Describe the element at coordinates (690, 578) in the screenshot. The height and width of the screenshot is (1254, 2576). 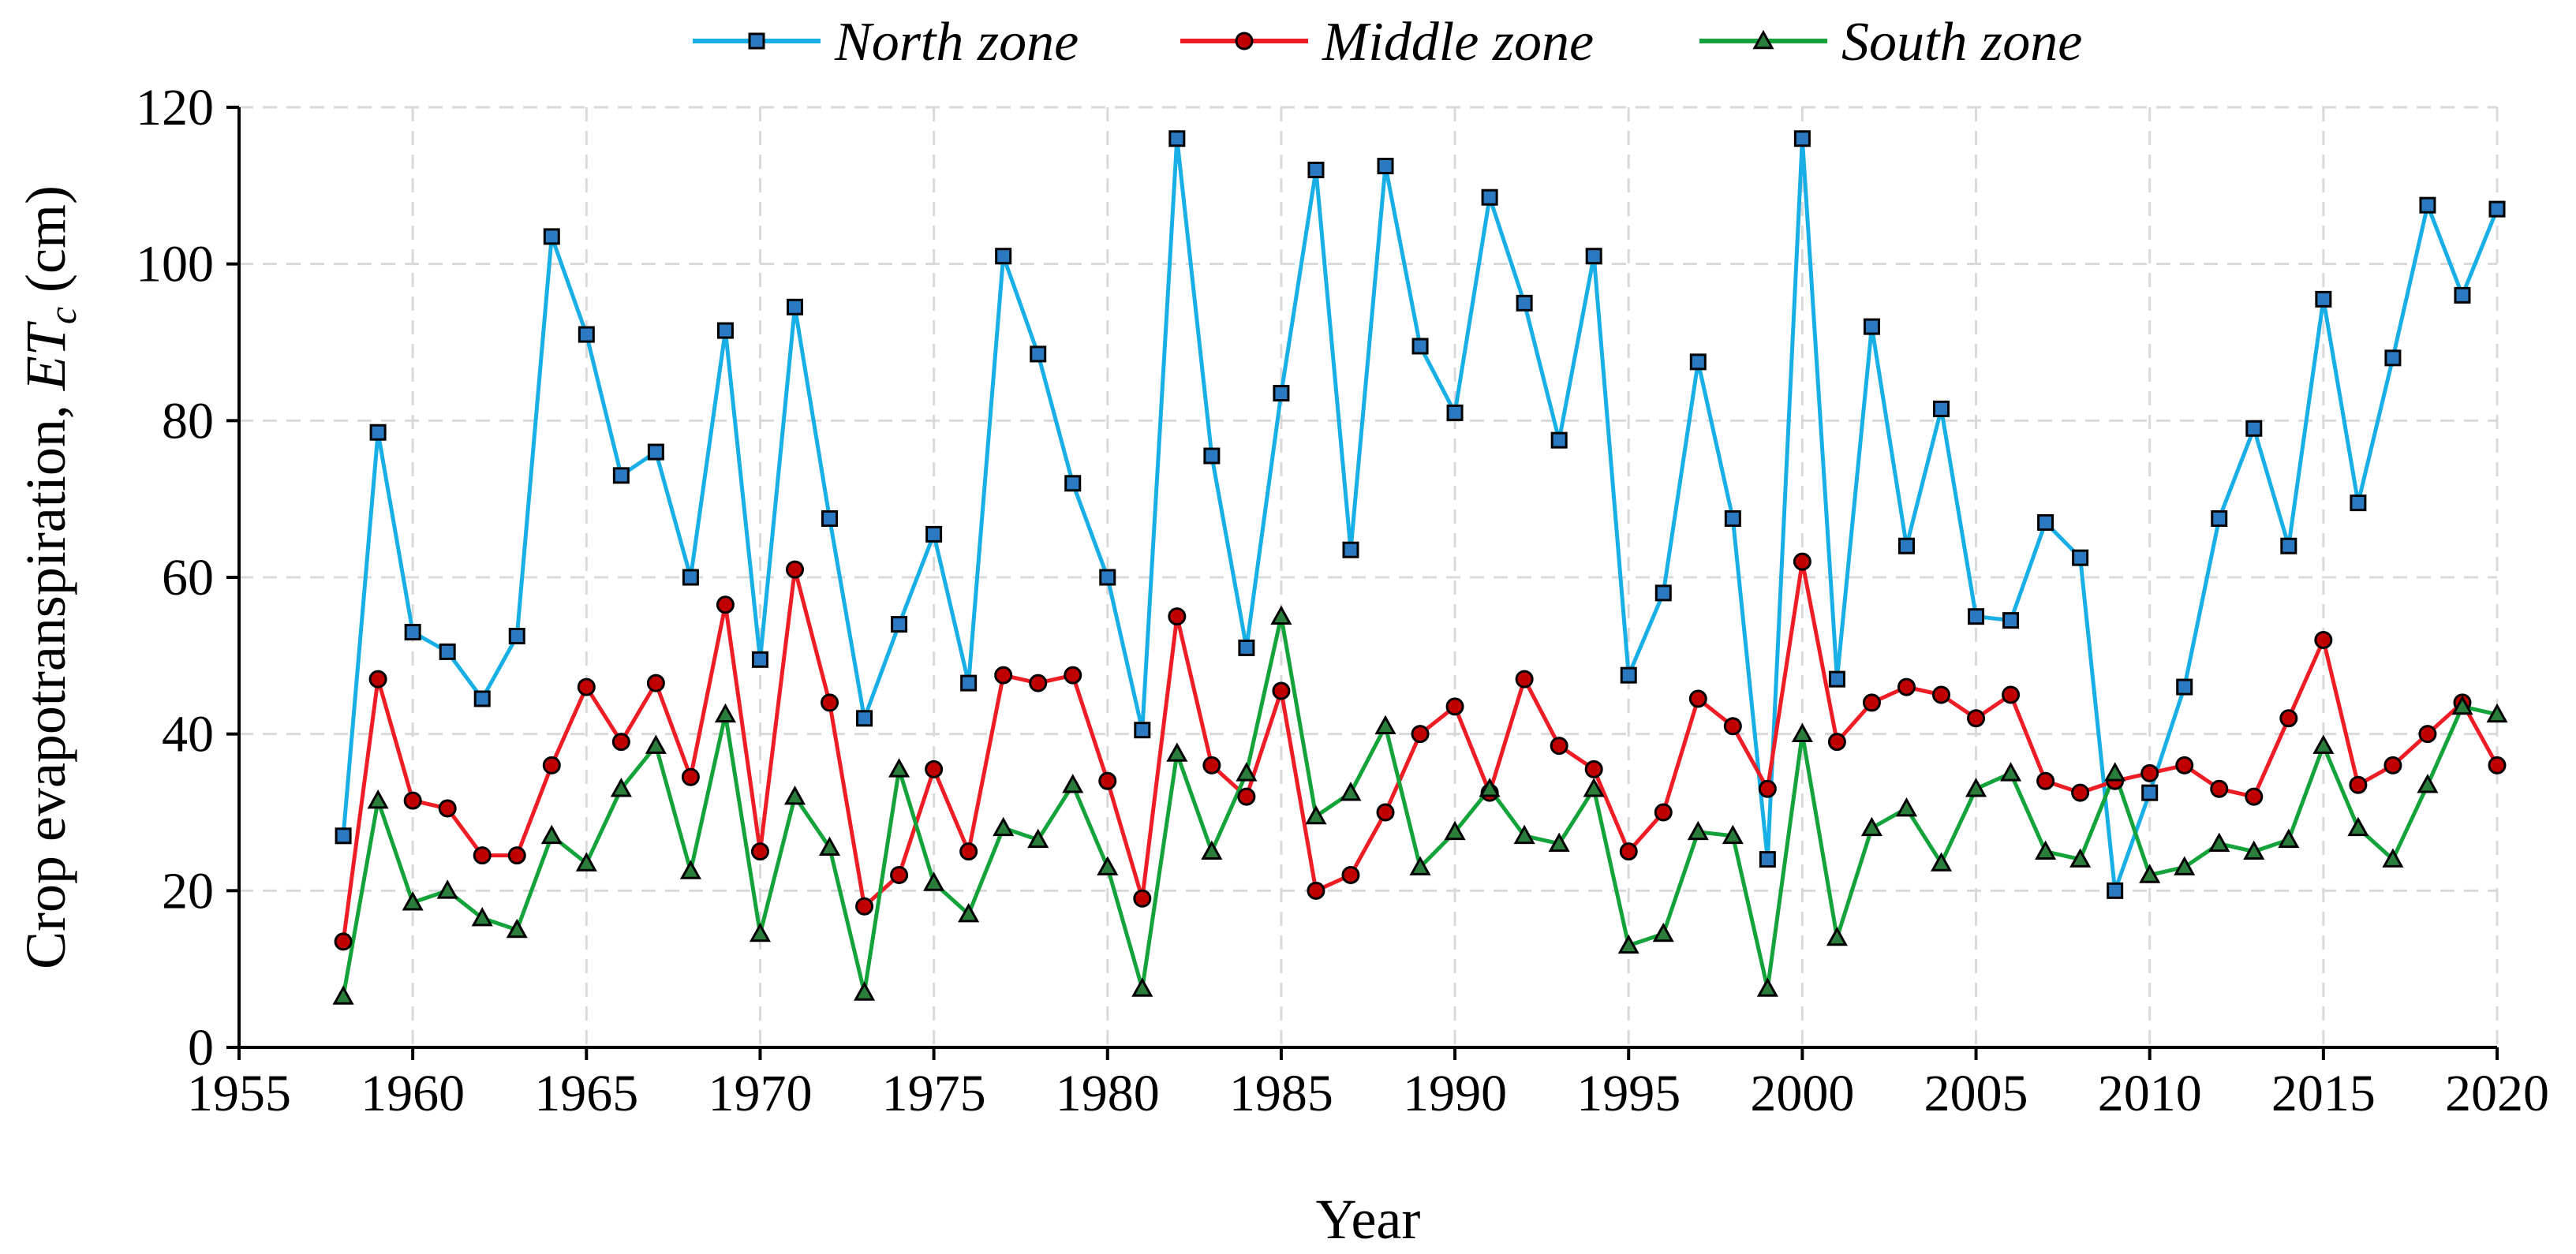
I see `data-point-north-zone-1968` at that location.